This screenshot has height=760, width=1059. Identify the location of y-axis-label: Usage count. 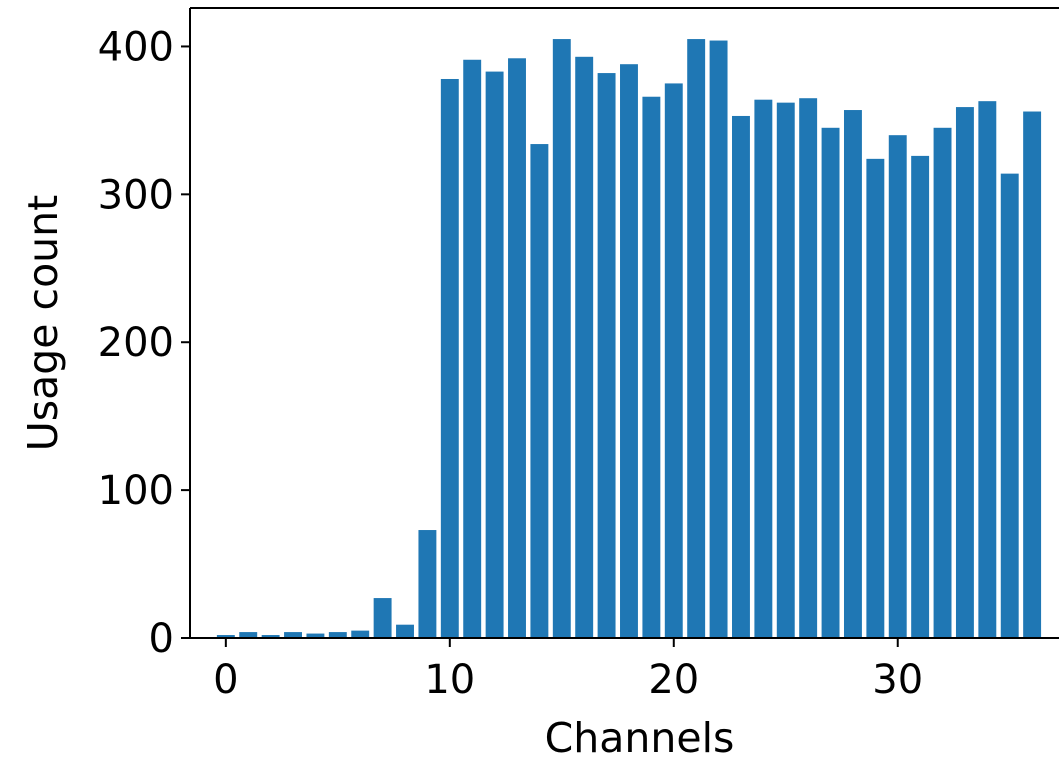
(43, 323).